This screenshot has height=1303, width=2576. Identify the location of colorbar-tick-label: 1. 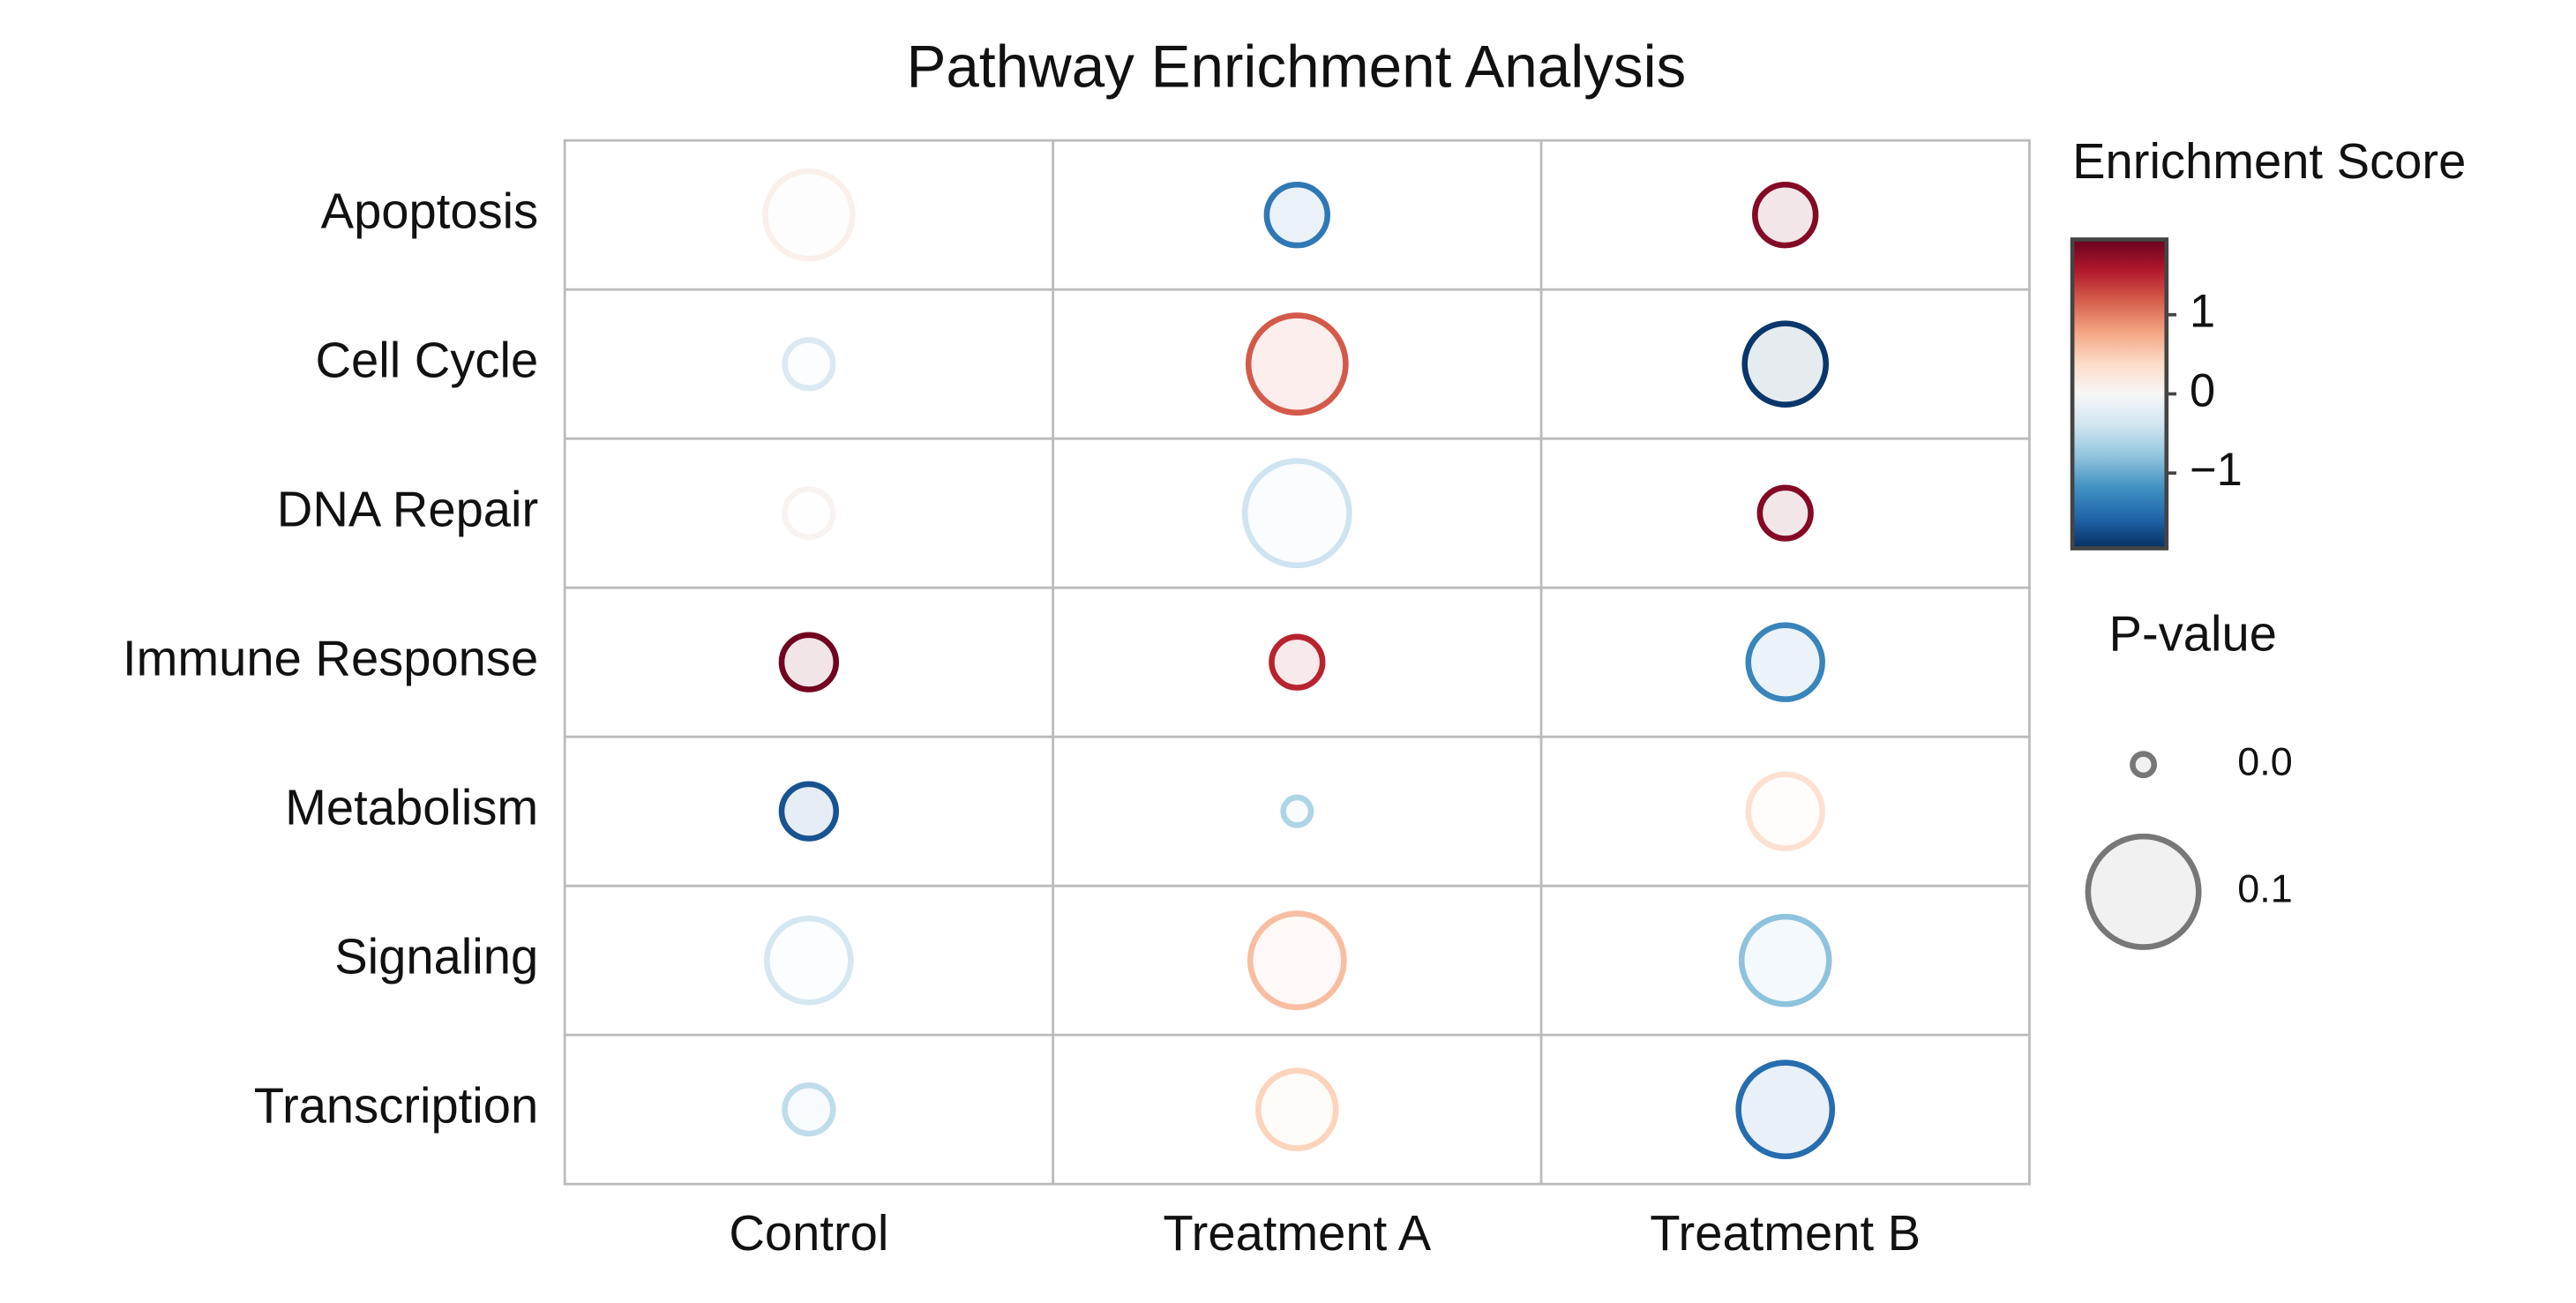
(2203, 313).